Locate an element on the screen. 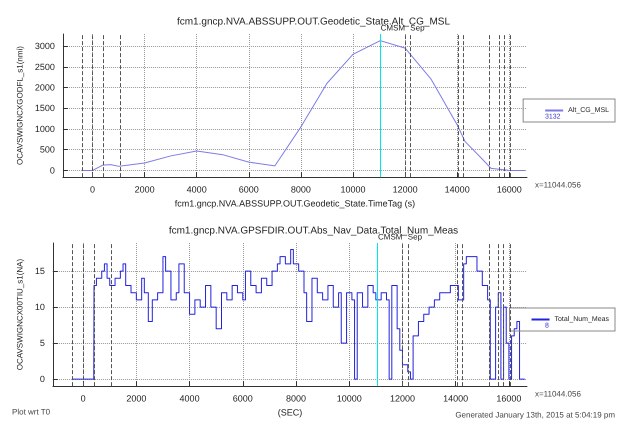 This screenshot has width=627, height=430. y-axis-title: OCAVSWIGNCXGODFL_s1(nmi) is located at coordinates (20, 106).